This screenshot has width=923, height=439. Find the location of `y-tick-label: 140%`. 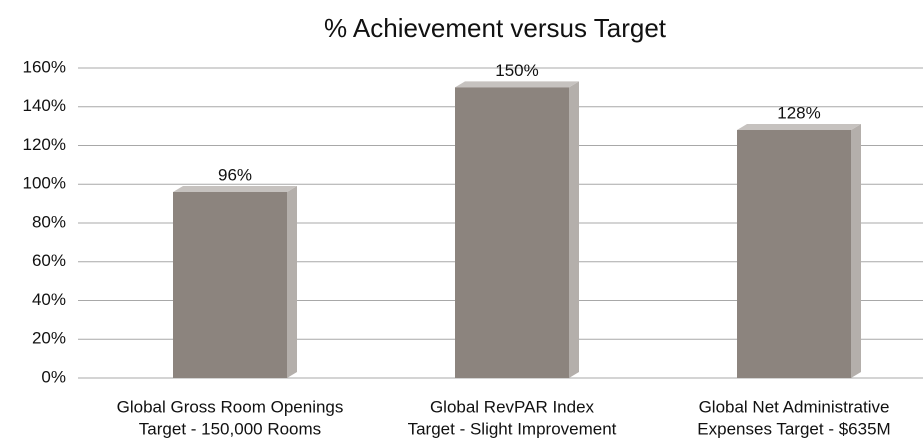

y-tick-label: 140% is located at coordinates (44, 105).